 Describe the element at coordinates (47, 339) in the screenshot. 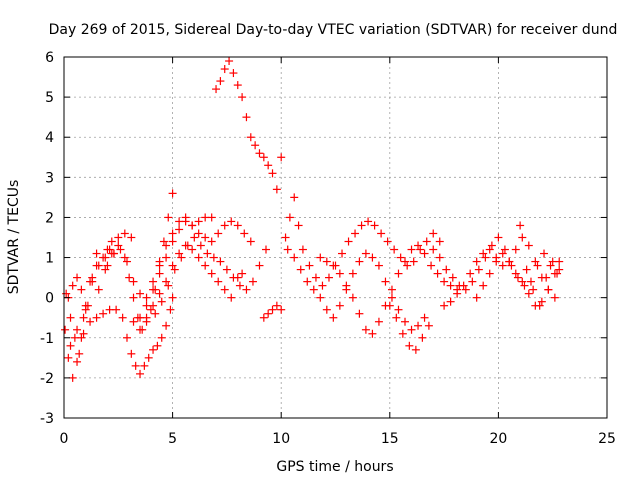

I see `y-tick-label: -1` at that location.